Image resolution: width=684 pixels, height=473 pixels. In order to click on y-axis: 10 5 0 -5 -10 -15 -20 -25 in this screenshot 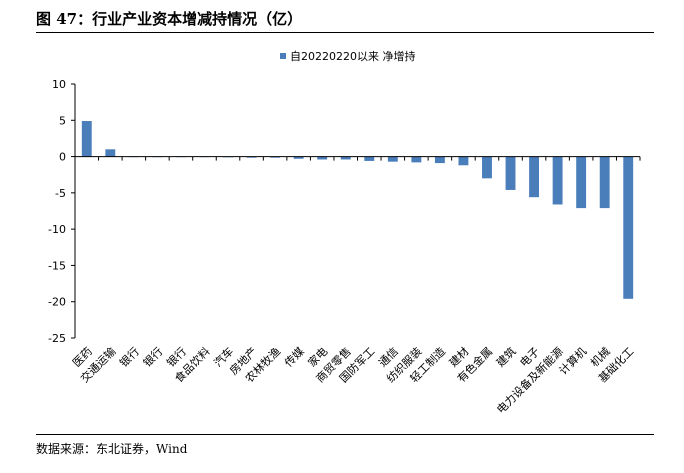, I will do `click(62, 211)`.